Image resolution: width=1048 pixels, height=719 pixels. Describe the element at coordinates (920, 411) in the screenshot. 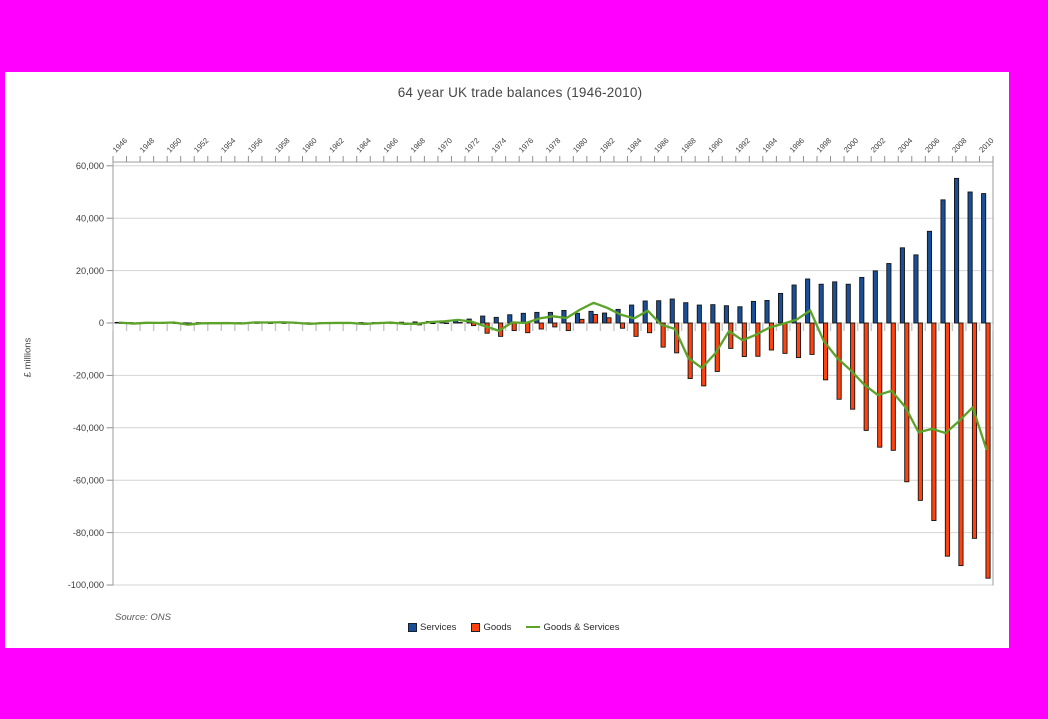

I see `goods-bar-2005` at that location.